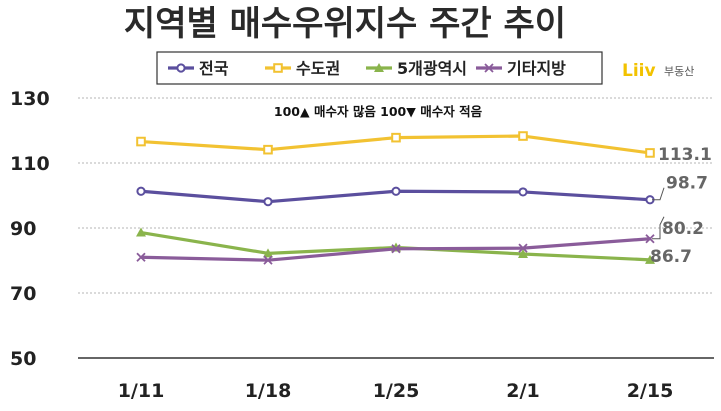 Image resolution: width=721 pixels, height=411 pixels. Describe the element at coordinates (23, 229) in the screenshot. I see `y-tick-label: 90` at that location.